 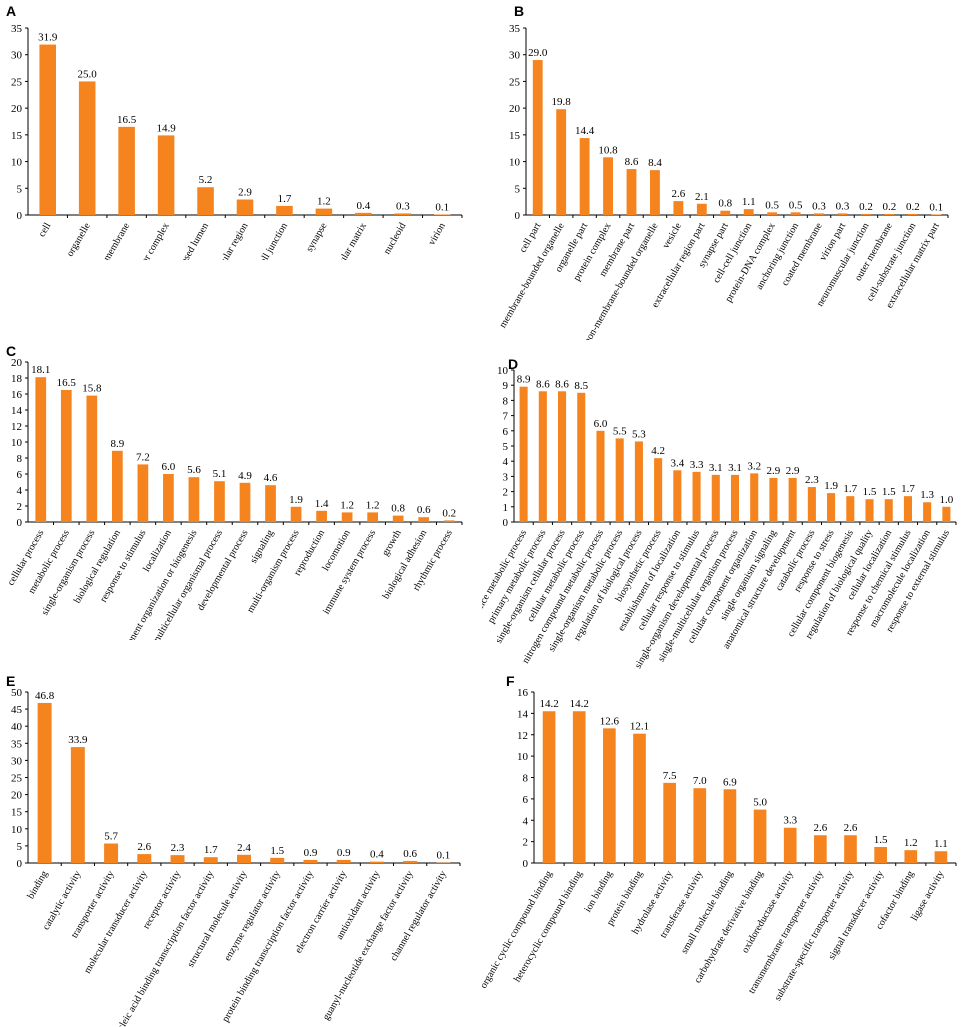 I want to click on y-tick-label: 9, so click(x=506, y=386).